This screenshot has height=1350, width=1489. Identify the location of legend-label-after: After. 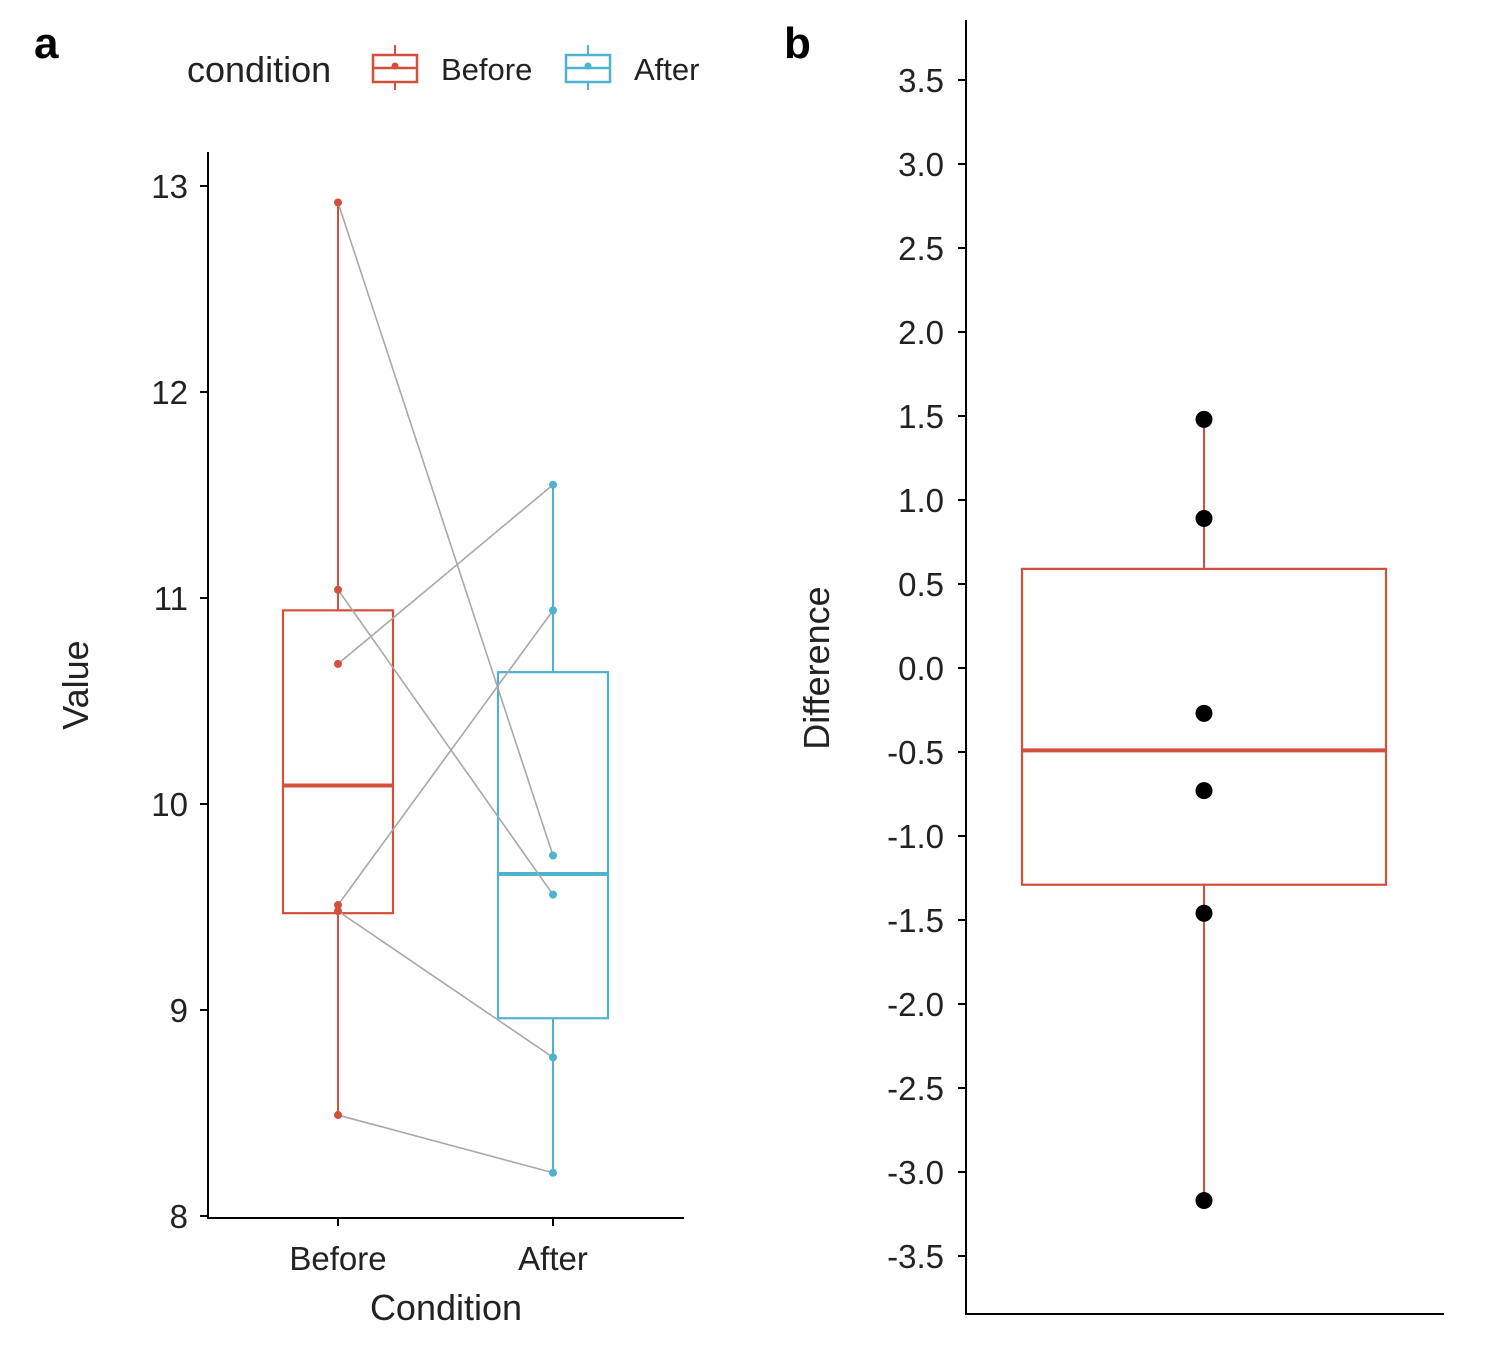
(666, 69).